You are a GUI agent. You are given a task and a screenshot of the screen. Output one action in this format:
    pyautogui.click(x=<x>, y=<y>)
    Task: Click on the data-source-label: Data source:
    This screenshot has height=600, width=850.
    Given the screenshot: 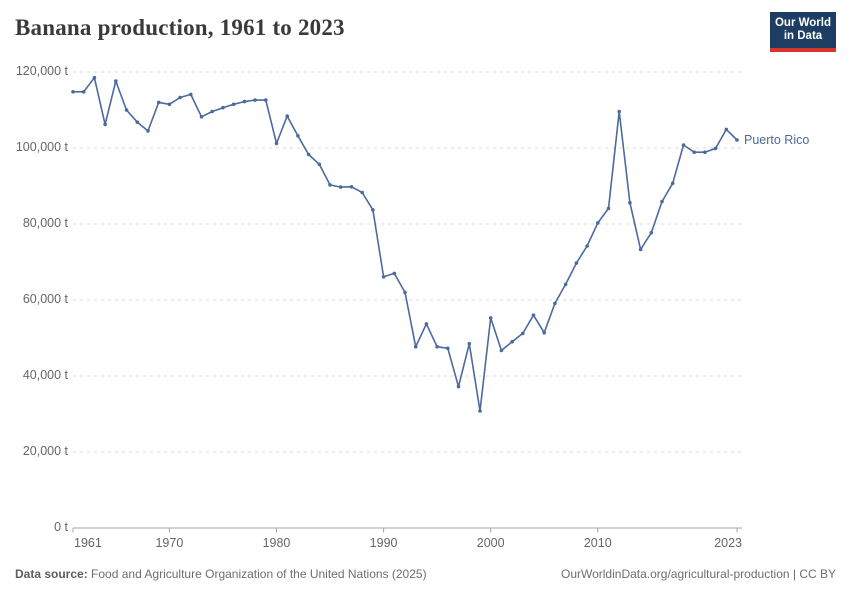 What is the action you would take?
    pyautogui.click(x=51, y=574)
    